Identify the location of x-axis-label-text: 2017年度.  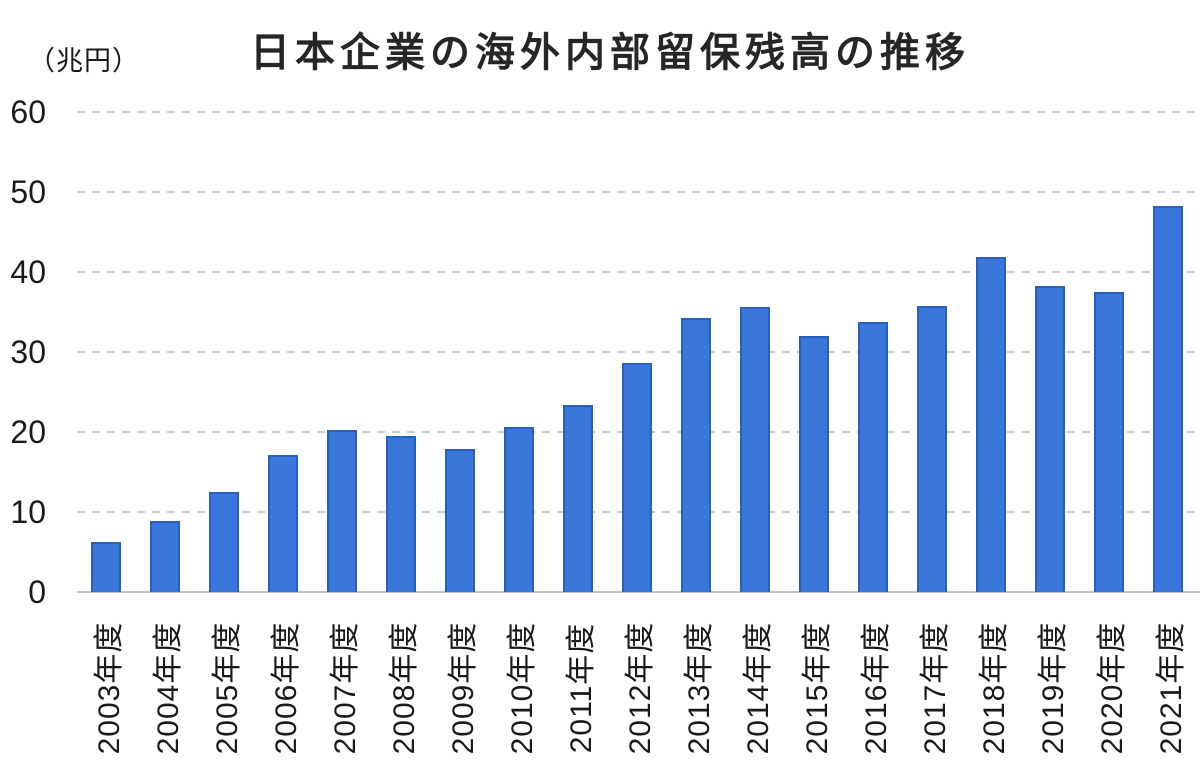
(936, 688).